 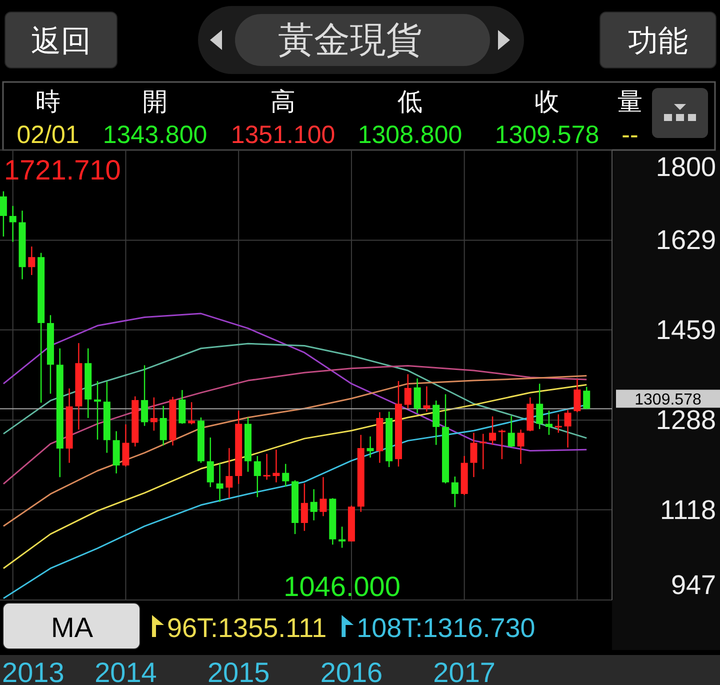 What do you see at coordinates (125, 671) in the screenshot?
I see `x-tick-label: 2014` at bounding box center [125, 671].